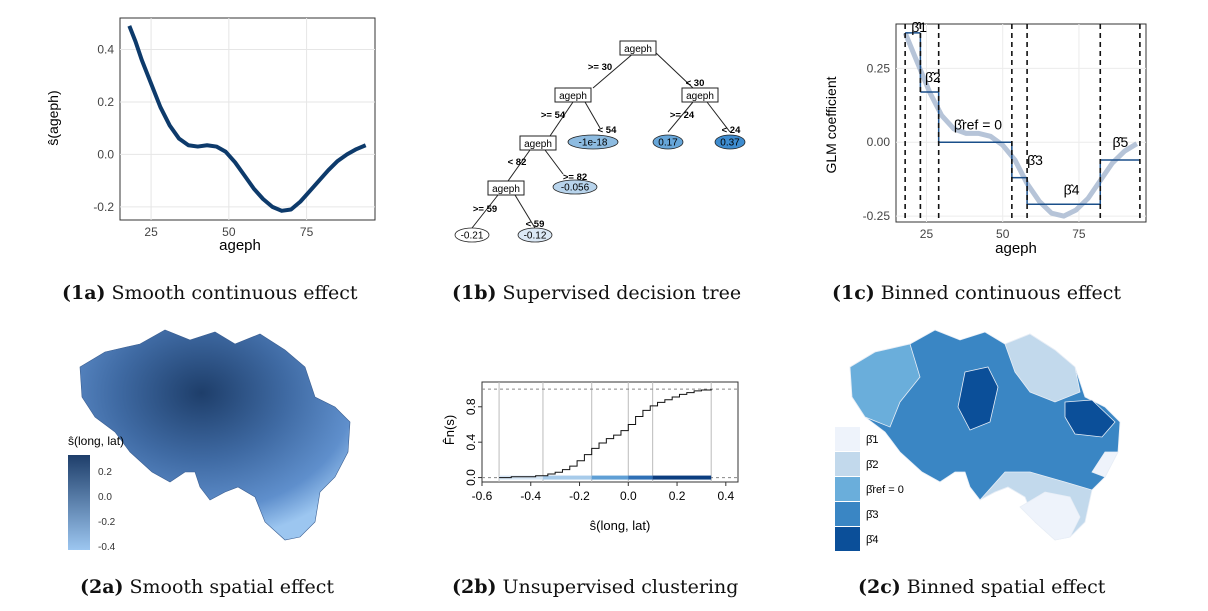  Describe the element at coordinates (919, 27) in the screenshot. I see `bin-label: β̂1` at that location.